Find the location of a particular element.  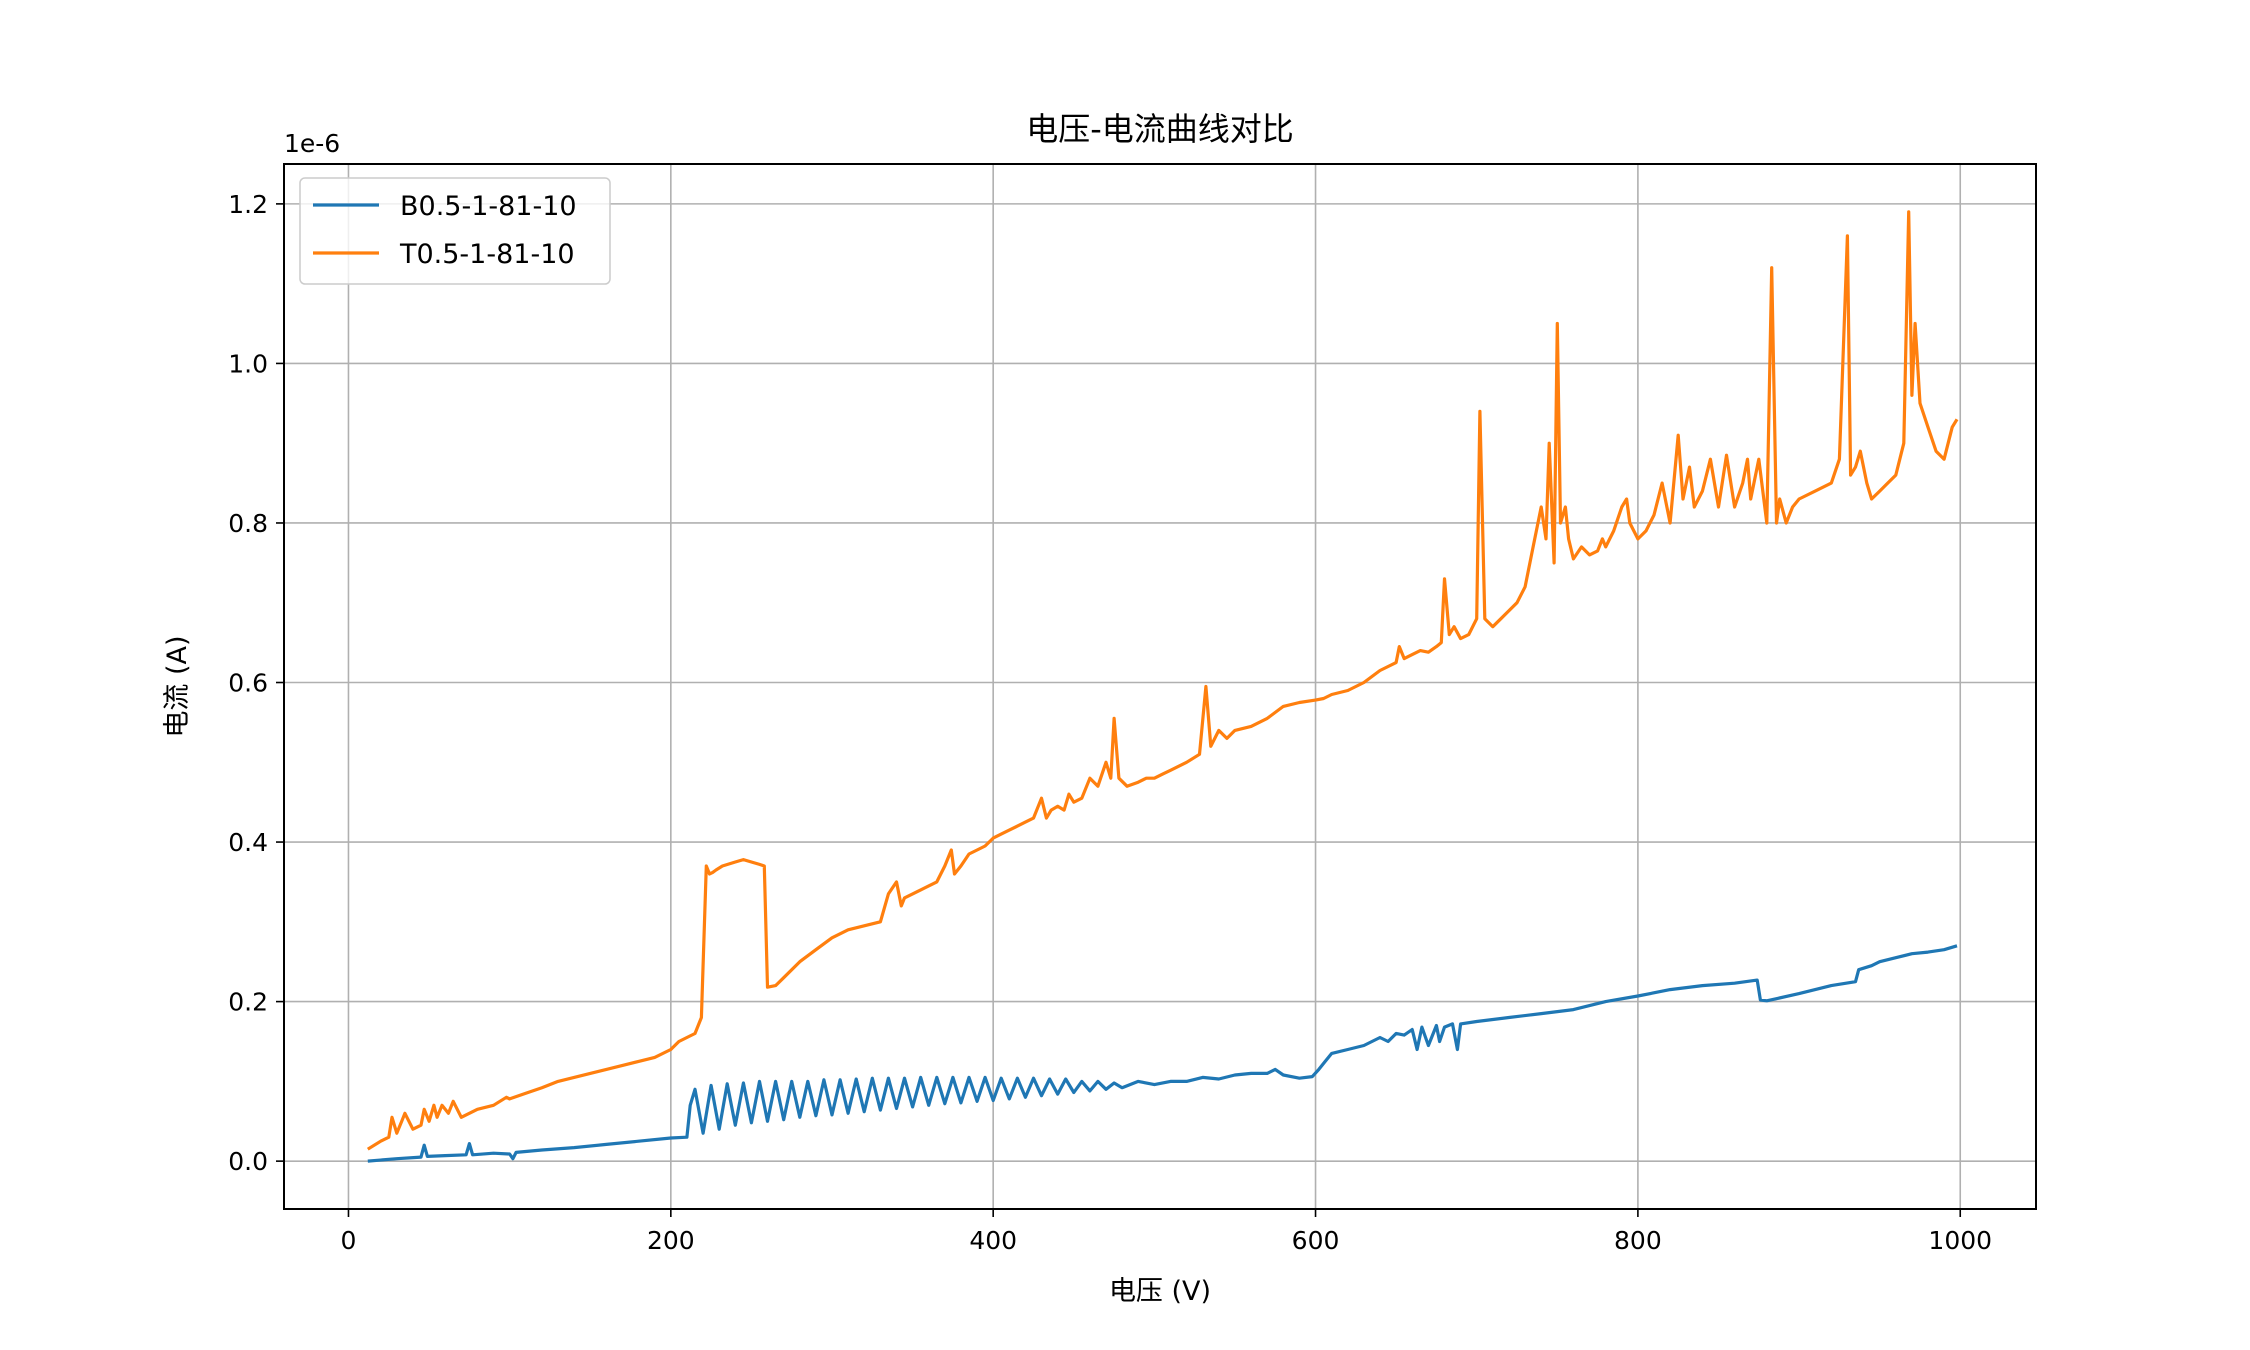

y-tick-label: 1.0 is located at coordinates (248, 363).